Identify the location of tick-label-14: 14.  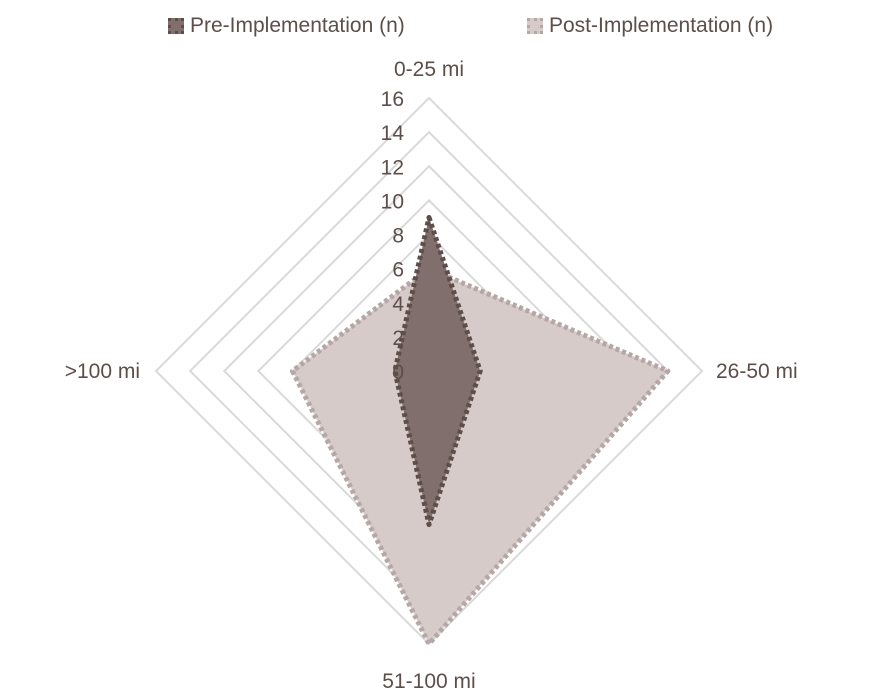
(393, 133).